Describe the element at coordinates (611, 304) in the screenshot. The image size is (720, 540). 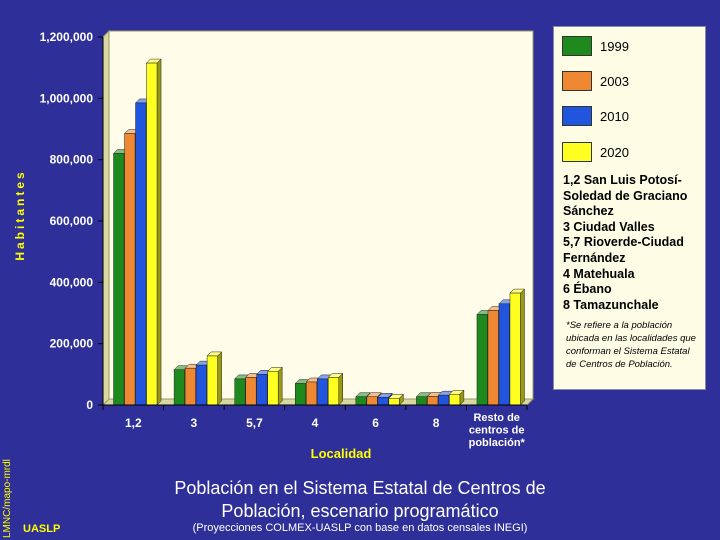
I see `locality-note: 8 Tamazunchale` at that location.